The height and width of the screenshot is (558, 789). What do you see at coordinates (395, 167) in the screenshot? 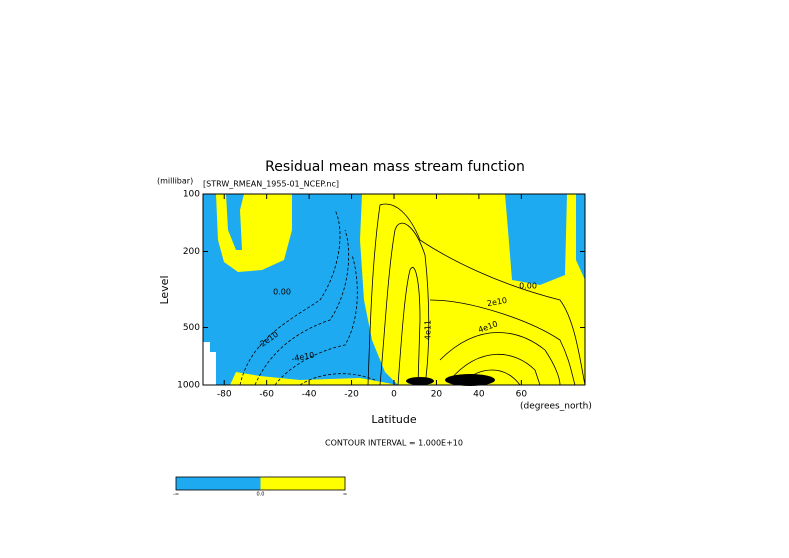
I see `chart-title: Residual mean mass stream function` at bounding box center [395, 167].